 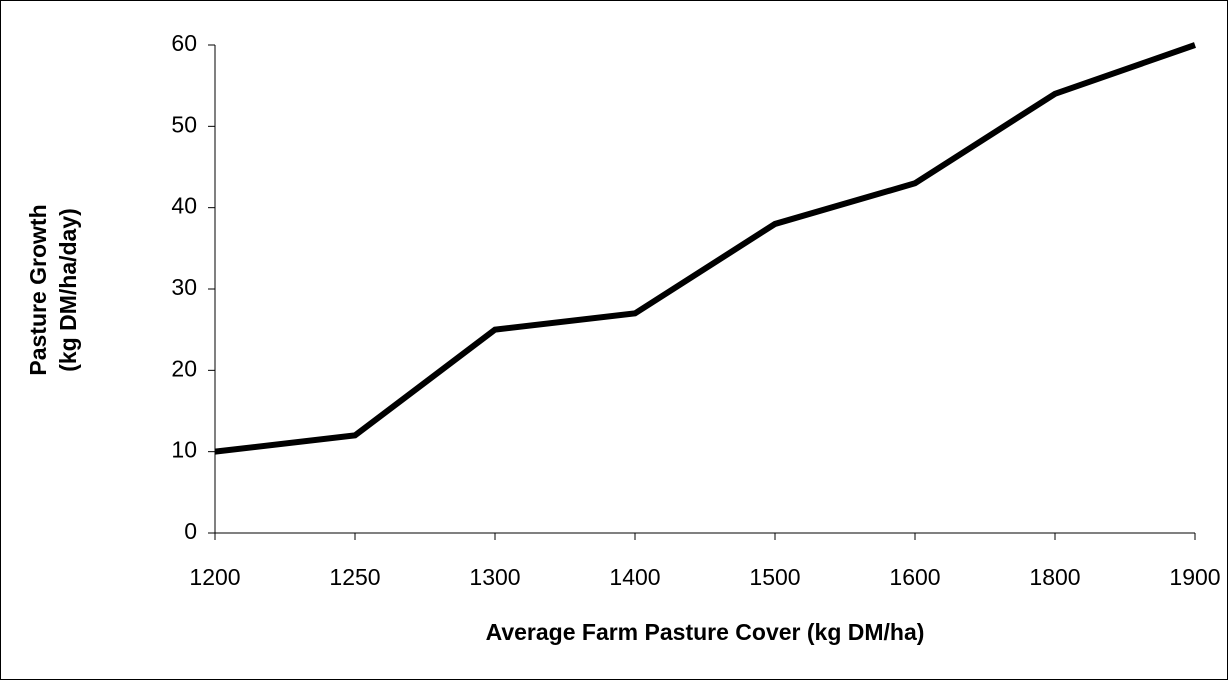 What do you see at coordinates (494, 577) in the screenshot?
I see `x-tick-label: 1300` at bounding box center [494, 577].